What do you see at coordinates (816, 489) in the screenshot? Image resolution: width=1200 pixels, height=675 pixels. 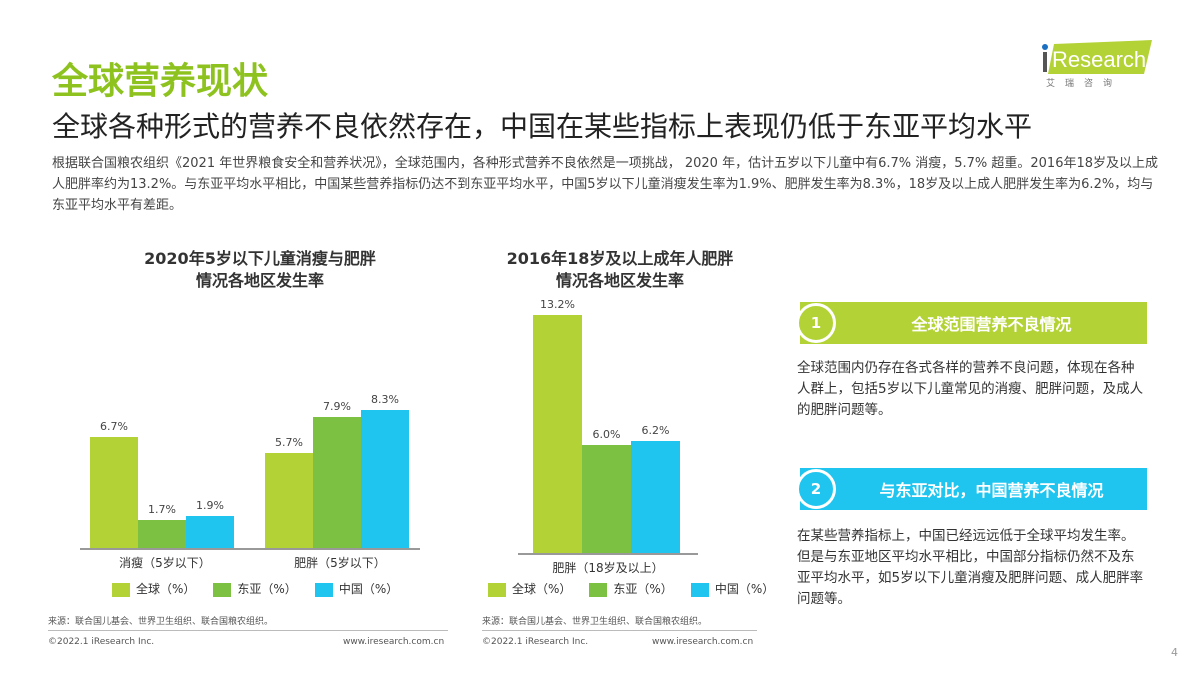 I see `panel-2-number: 2` at bounding box center [816, 489].